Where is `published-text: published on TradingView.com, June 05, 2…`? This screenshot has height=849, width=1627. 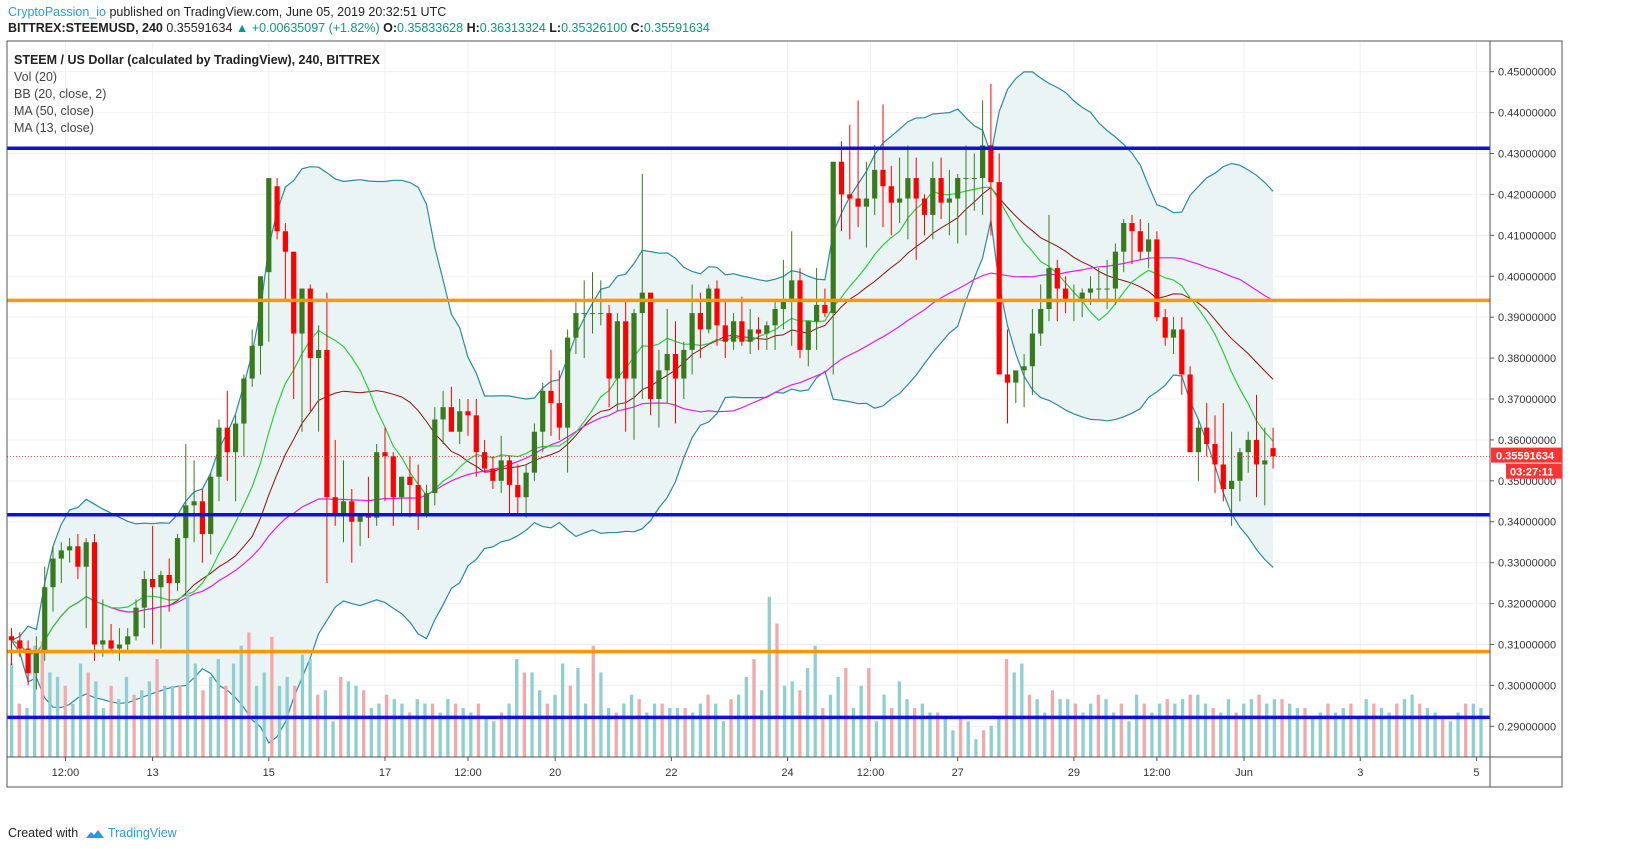 published-text: published on TradingView.com, June 05, 2… is located at coordinates (278, 12).